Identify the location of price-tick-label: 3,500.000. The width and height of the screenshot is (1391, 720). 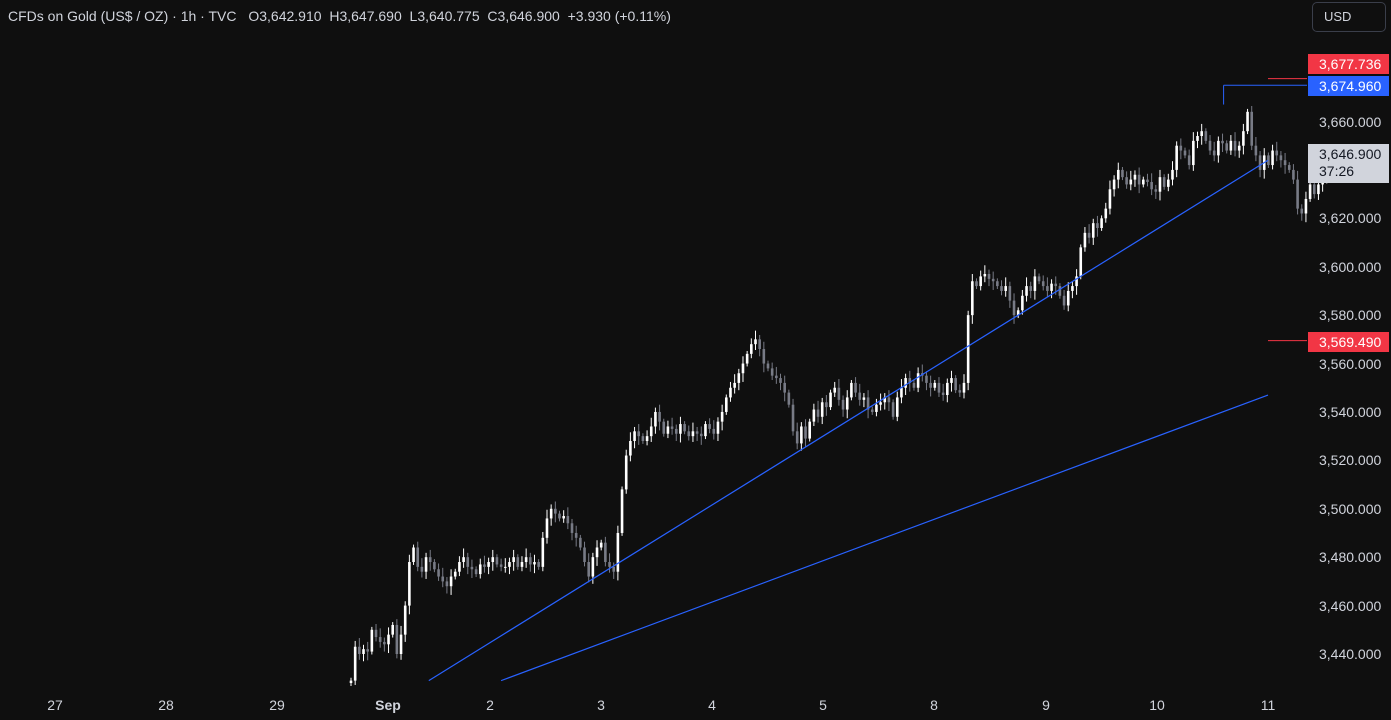
(1350, 508).